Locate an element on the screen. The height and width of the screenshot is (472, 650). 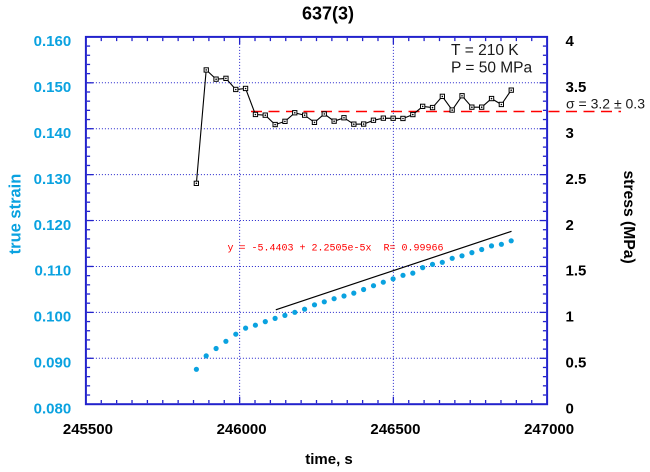
svg-text: 0.160 is located at coordinates (53, 41).